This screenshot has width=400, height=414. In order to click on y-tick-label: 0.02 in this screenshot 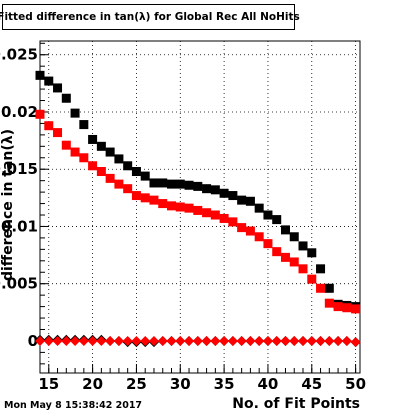, I will do `click(19, 112)`.